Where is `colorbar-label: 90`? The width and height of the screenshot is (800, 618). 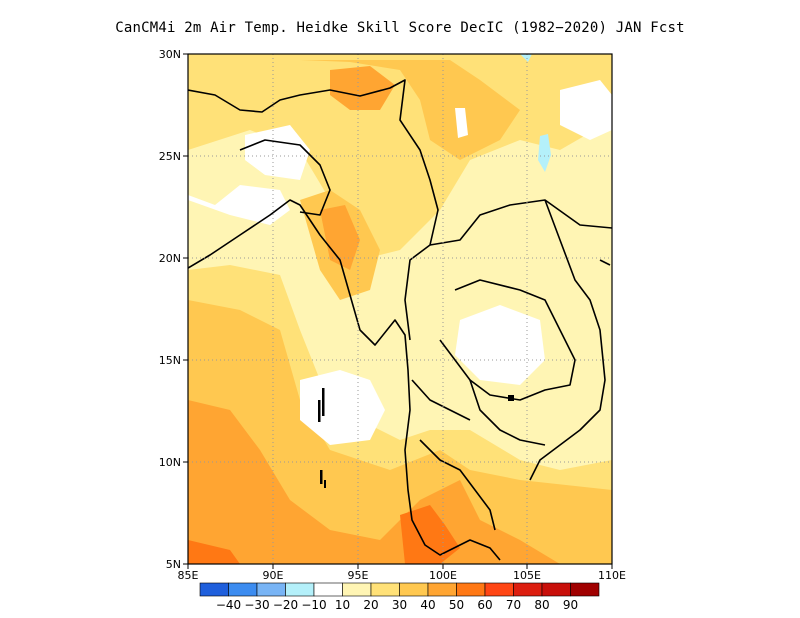 colorbar-label: 90 is located at coordinates (570, 605).